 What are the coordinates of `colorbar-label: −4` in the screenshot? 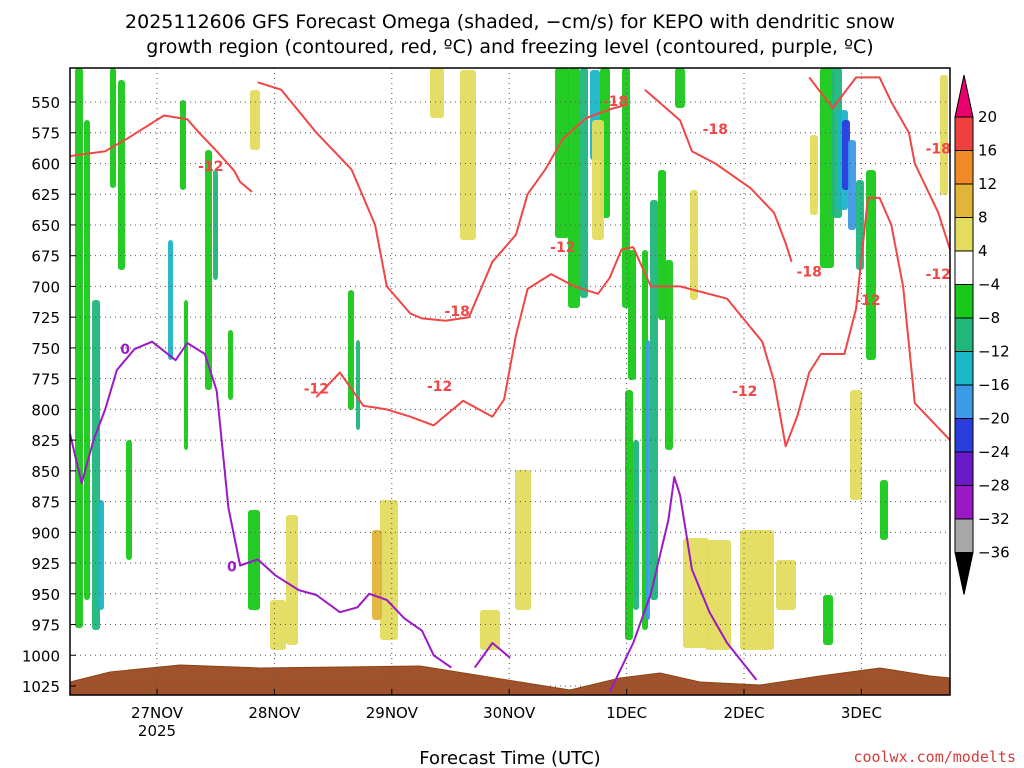 It's located at (989, 285).